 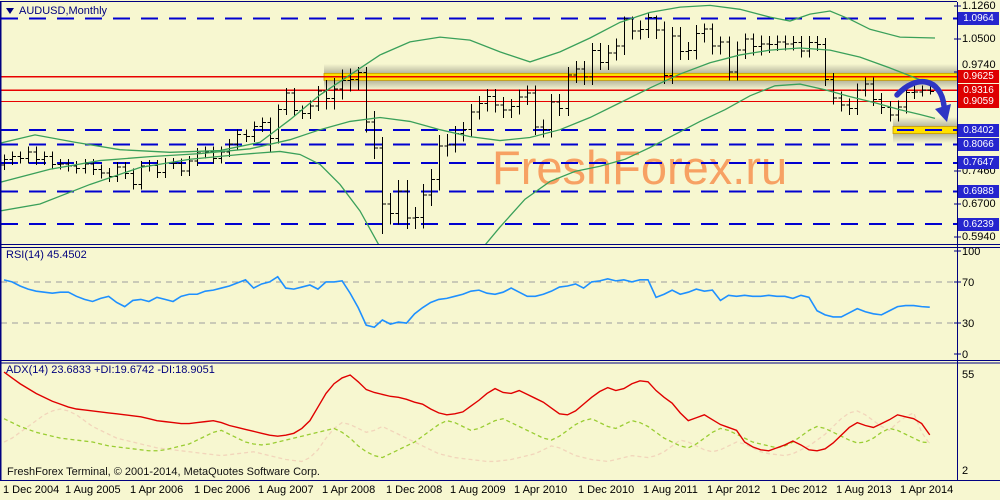 What do you see at coordinates (222, 490) in the screenshot?
I see `date-tick-label: 1 Dec 2006` at bounding box center [222, 490].